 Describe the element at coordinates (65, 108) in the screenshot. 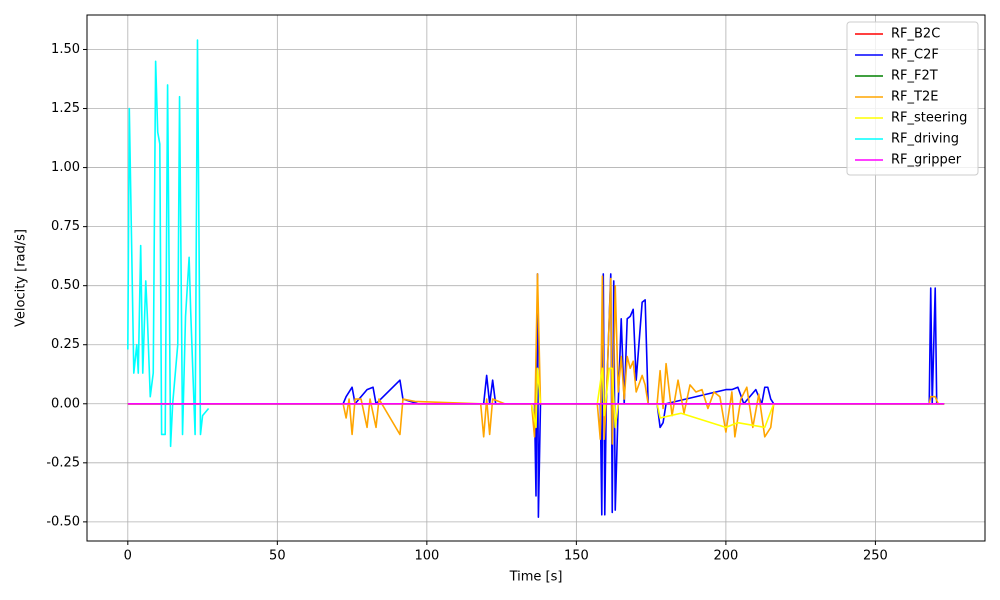

I see `y-tick-label: 1.25` at that location.